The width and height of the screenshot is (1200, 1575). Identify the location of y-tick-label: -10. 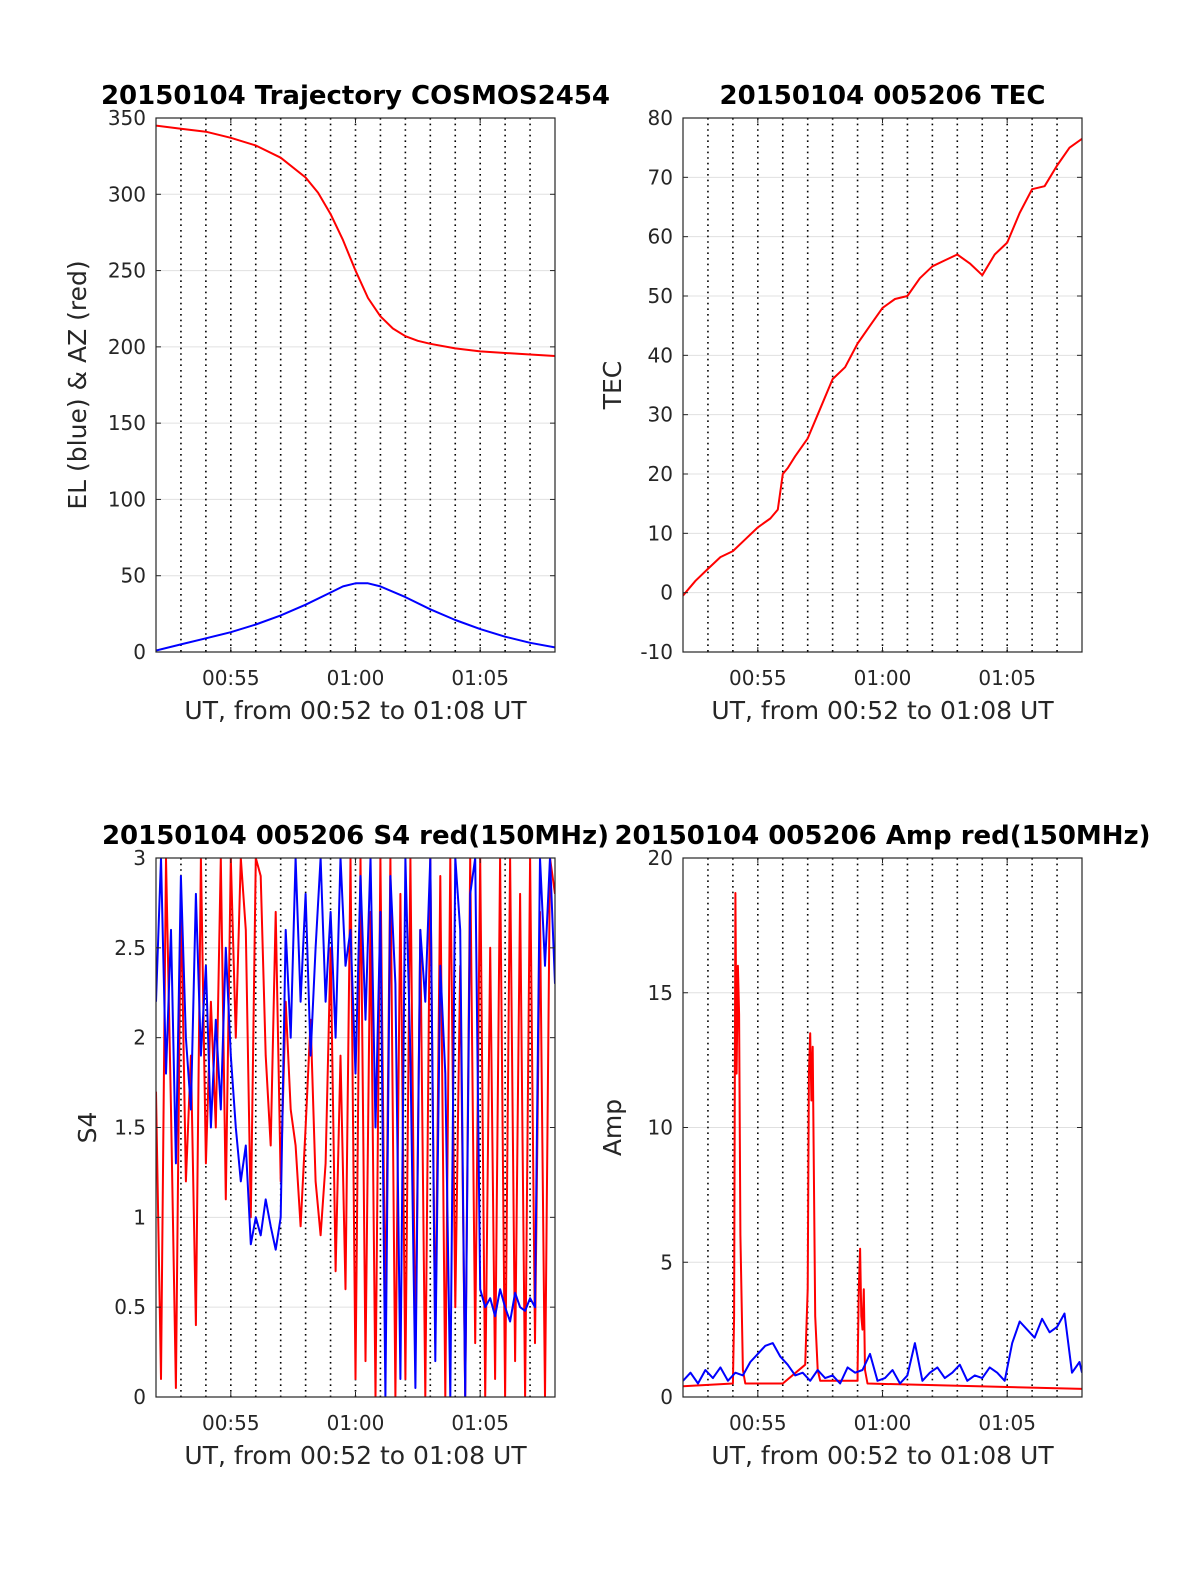
(656, 652).